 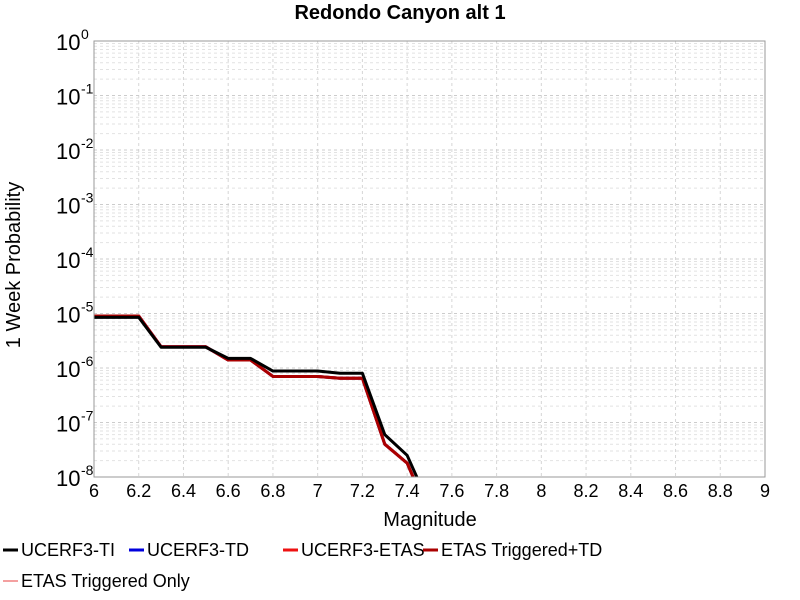 I want to click on y-tick-exponent: -1, so click(x=87, y=89).